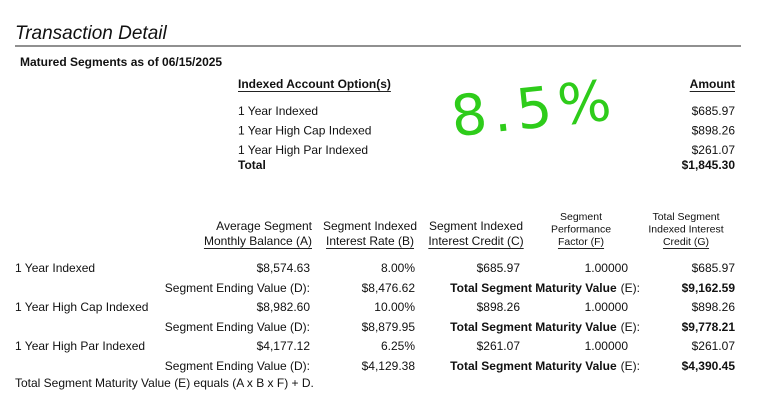 Image resolution: width=762 pixels, height=412 pixels. Describe the element at coordinates (55, 268) in the screenshot. I see `segment-name: 1 Year Indexed` at that location.